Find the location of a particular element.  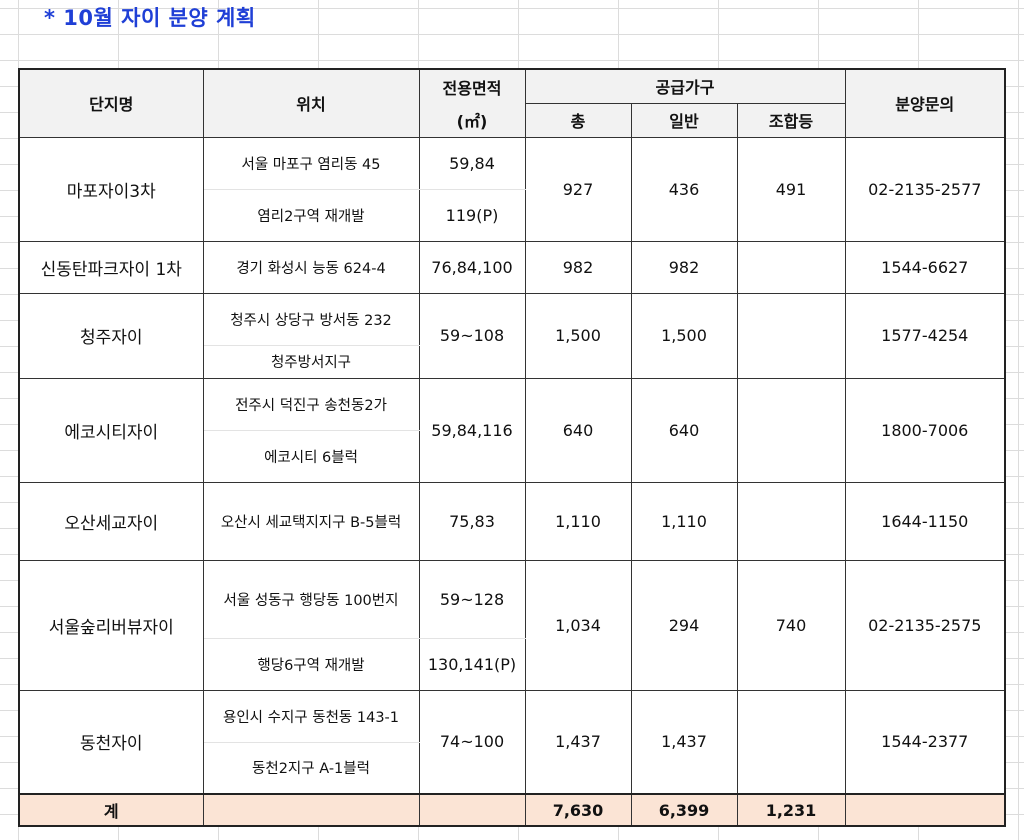

supply-total: 1,500 is located at coordinates (578, 335).